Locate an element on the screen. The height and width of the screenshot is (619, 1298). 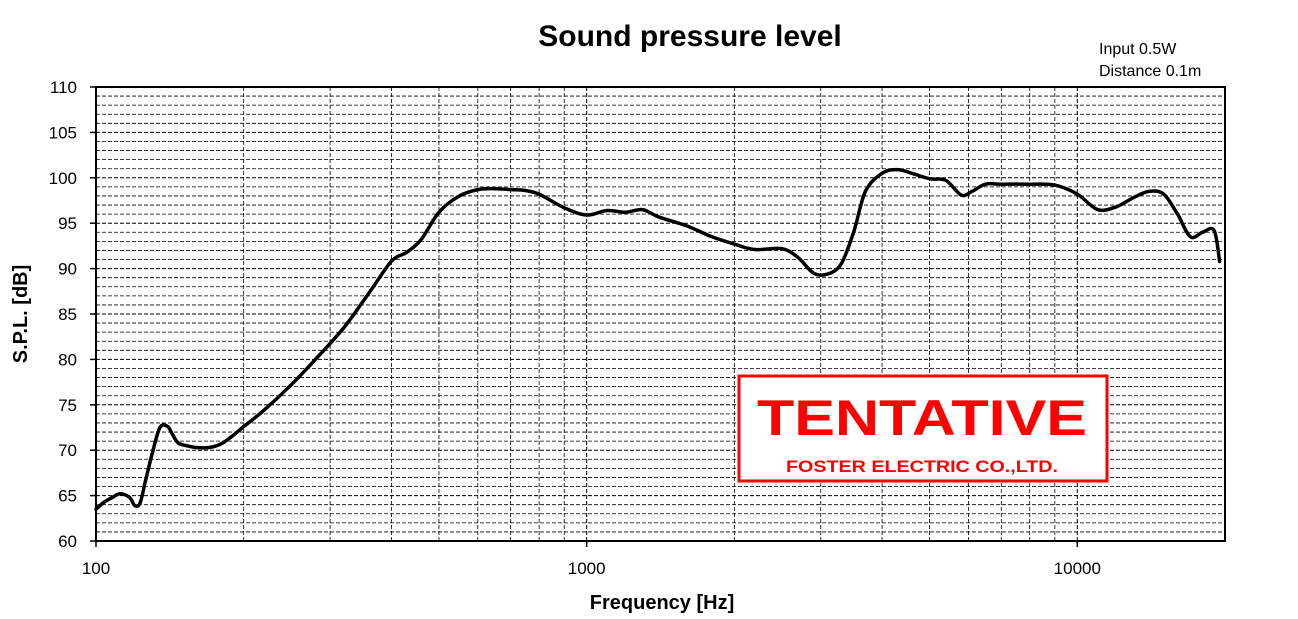
y-tick-label: 90 is located at coordinates (67, 269).